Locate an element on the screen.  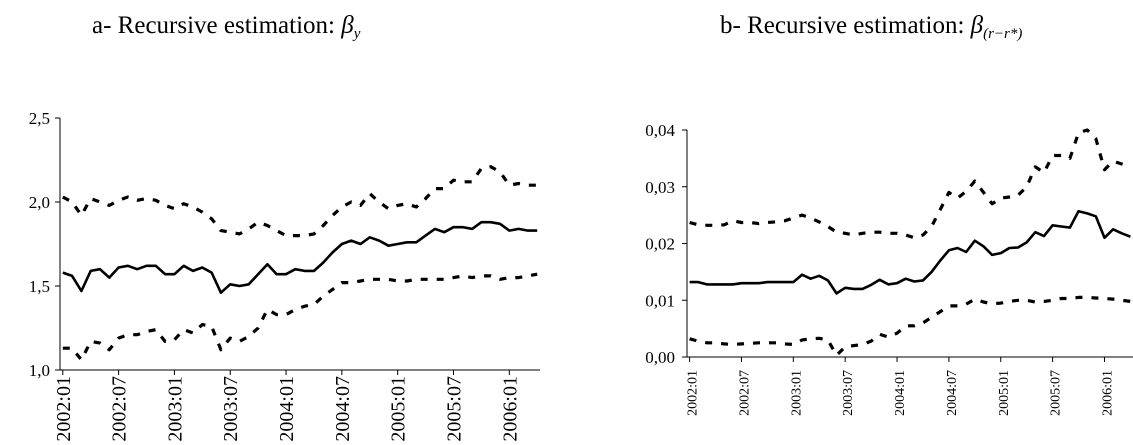
chart-b-series-upper-band is located at coordinates (910, 184).